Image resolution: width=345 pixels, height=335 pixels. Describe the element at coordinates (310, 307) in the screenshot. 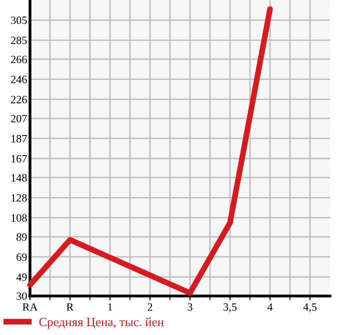

I see `x-tick-label: 4,5` at that location.